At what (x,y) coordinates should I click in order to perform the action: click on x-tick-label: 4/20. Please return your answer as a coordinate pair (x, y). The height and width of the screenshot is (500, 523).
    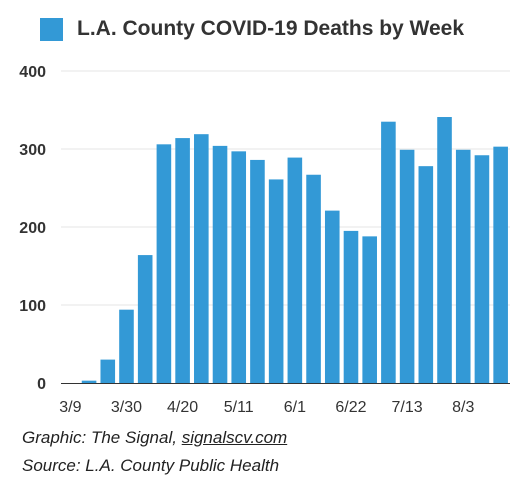
    Looking at the image, I should click on (182, 407).